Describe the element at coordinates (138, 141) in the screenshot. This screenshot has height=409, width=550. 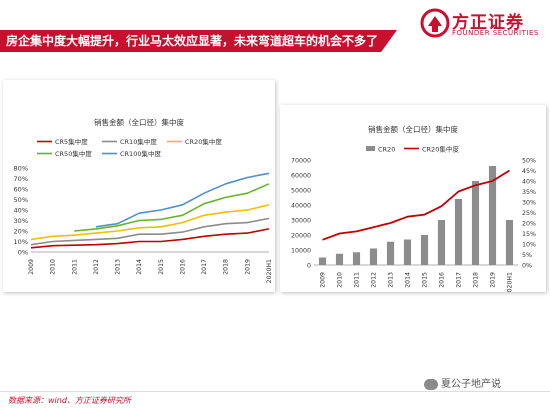
I see `legend-label: CR10集中度` at that location.